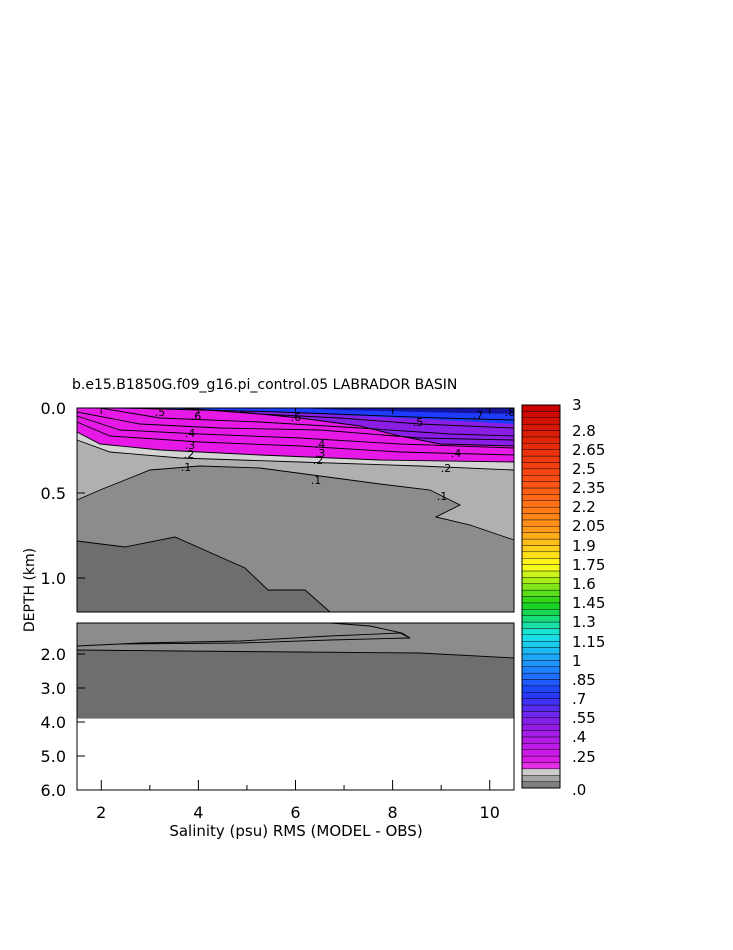 The width and height of the screenshot is (733, 950). What do you see at coordinates (53, 688) in the screenshot?
I see `y-tick-label: 3.0` at bounding box center [53, 688].